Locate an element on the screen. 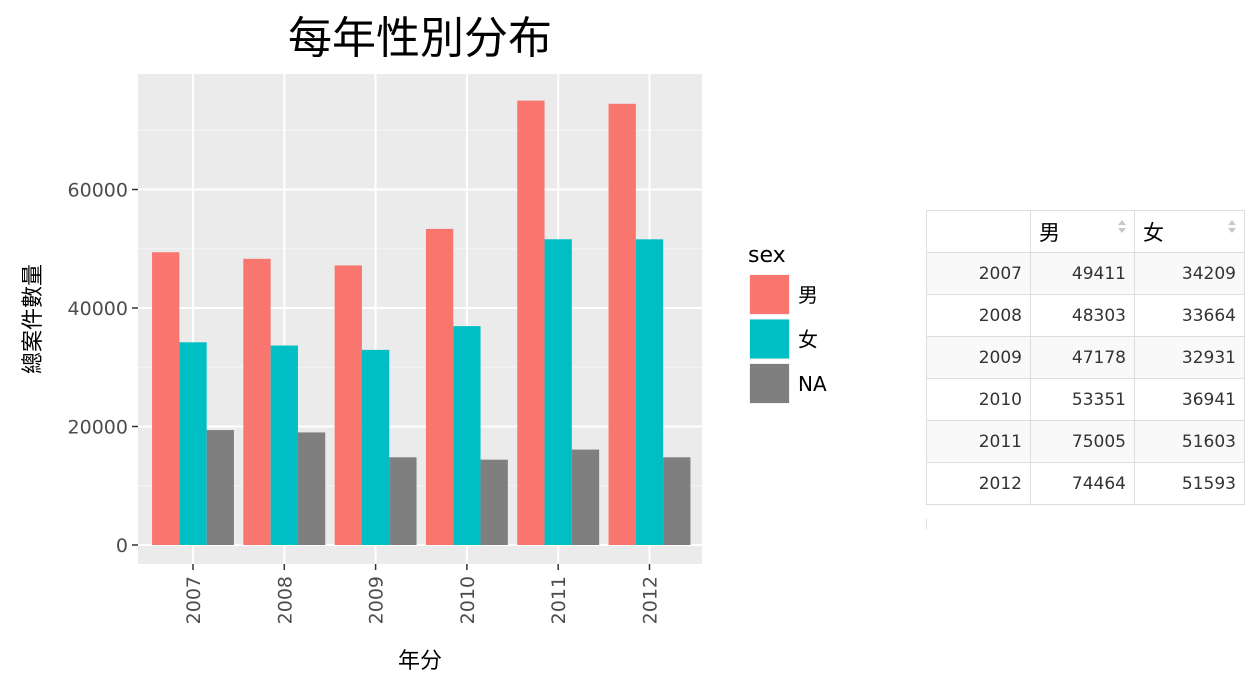 Image resolution: width=1247 pixels, height=690 pixels. x-tick-label: 2012 is located at coordinates (651, 600).